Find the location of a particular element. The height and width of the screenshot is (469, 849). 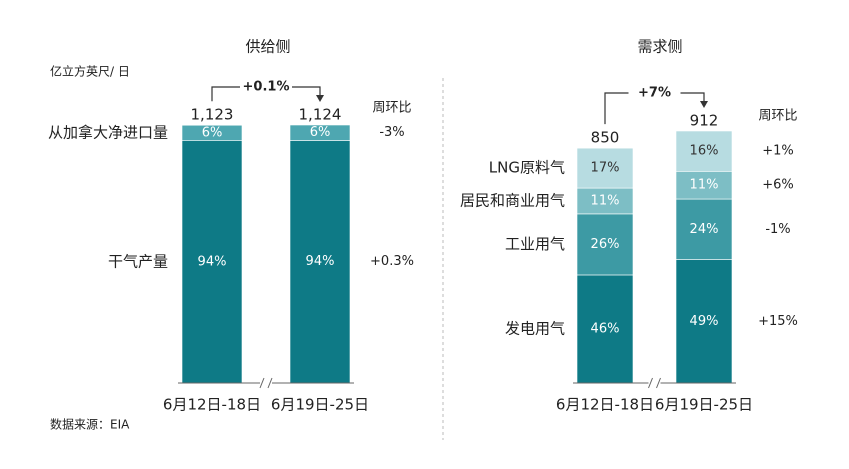

series-label: 工业用气 is located at coordinates (535, 244).